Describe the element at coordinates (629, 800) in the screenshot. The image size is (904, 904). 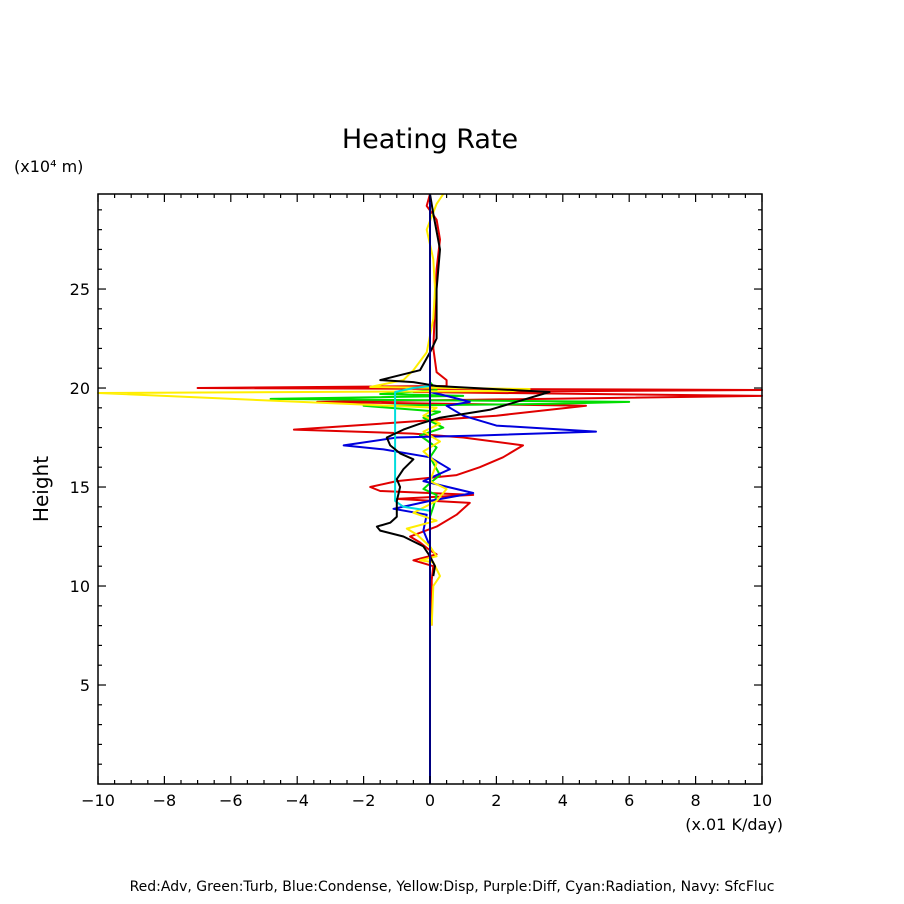
I see `x-tick-label: 6` at that location.